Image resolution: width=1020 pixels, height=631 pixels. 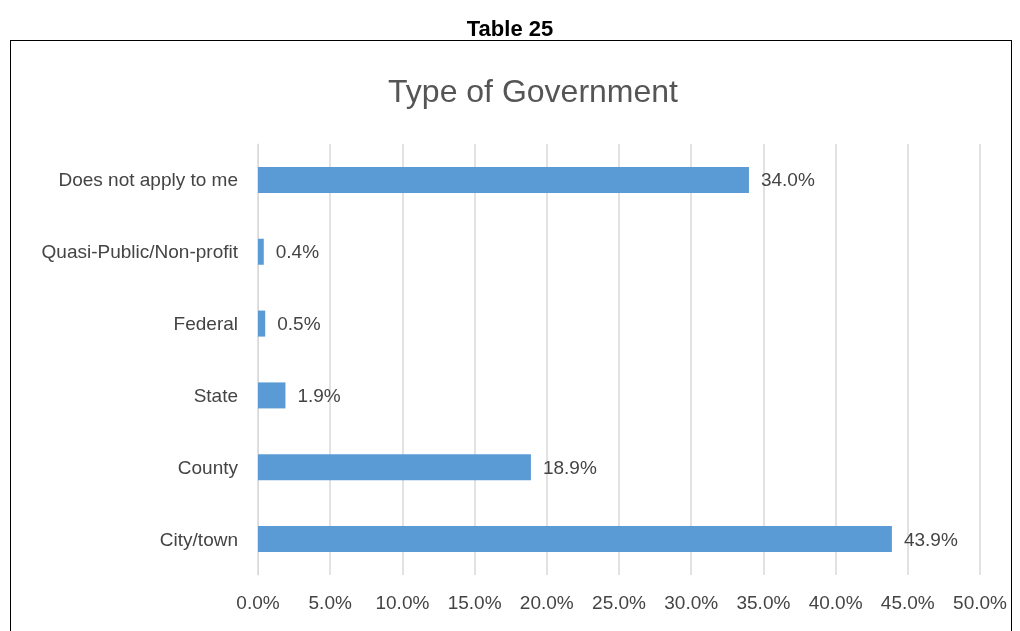 I want to click on x-tick-label: 20.0%, so click(x=546, y=602).